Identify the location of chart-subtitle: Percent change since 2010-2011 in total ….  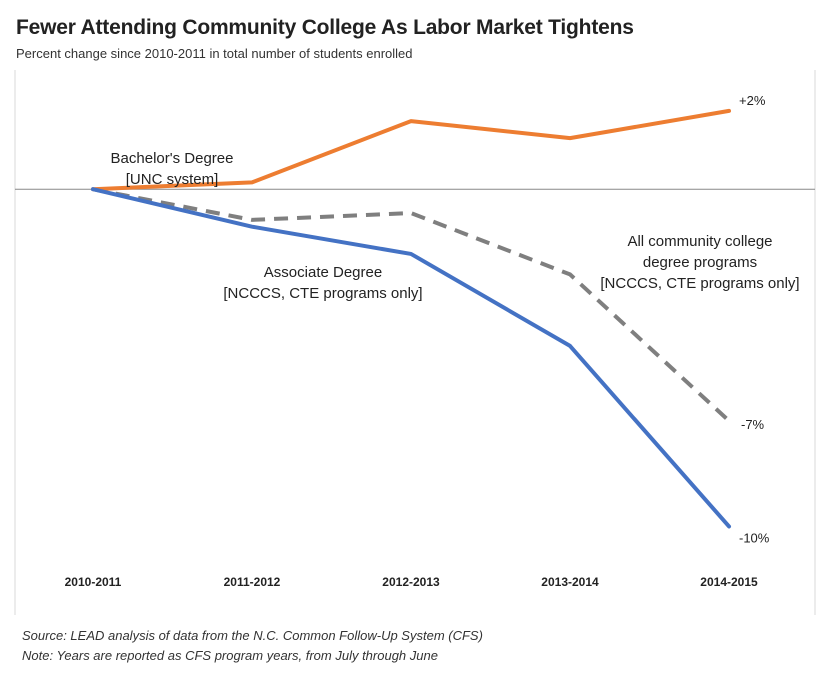
(214, 53).